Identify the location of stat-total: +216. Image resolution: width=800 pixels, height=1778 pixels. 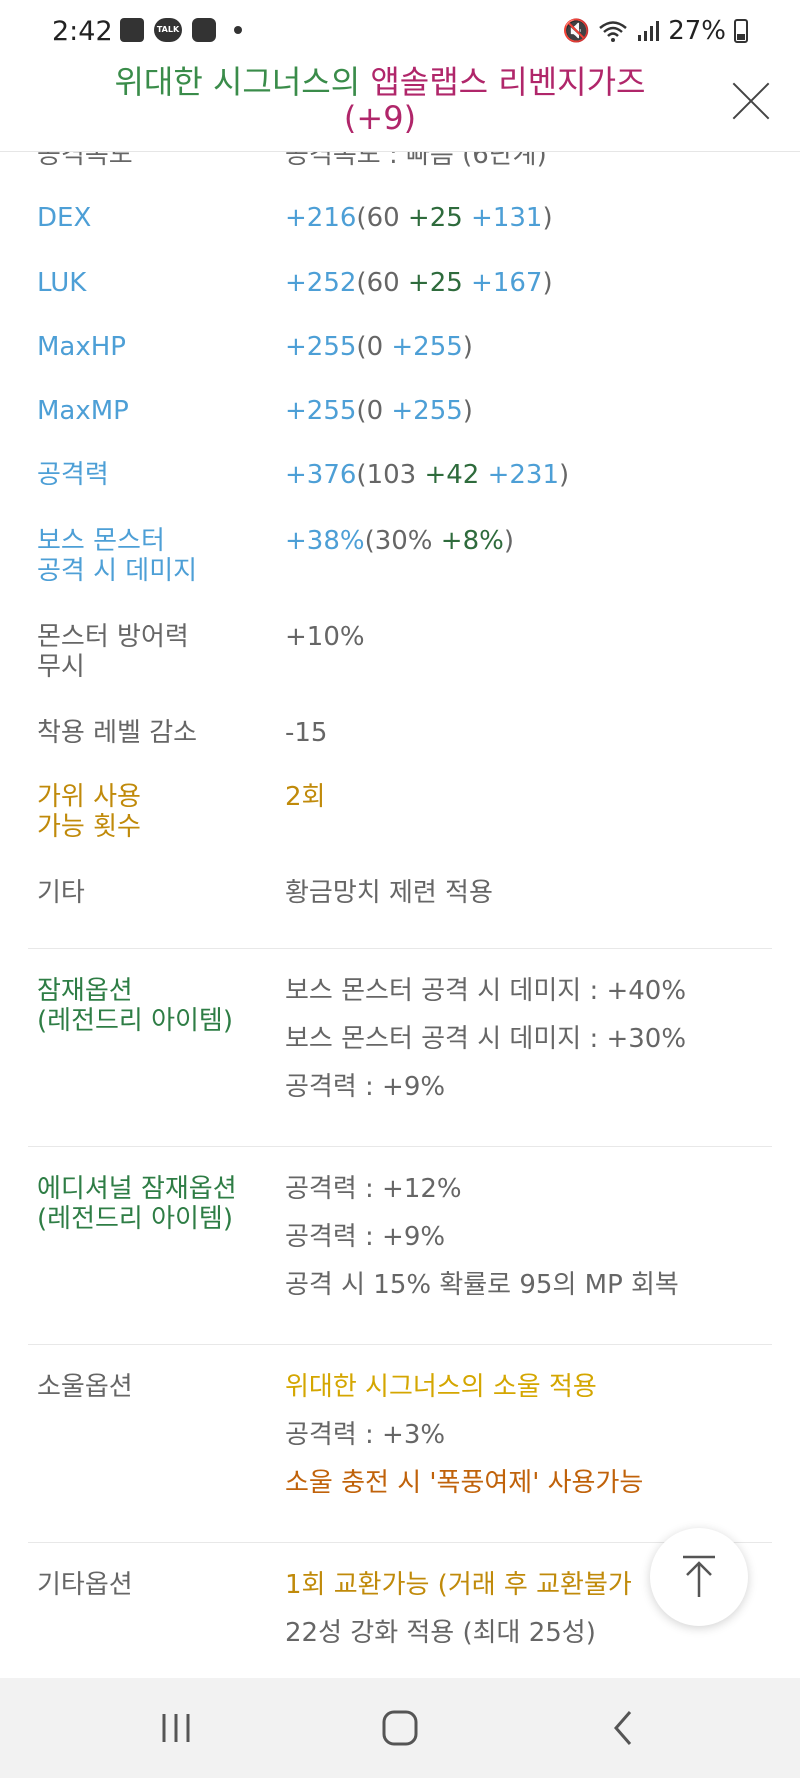
(321, 218).